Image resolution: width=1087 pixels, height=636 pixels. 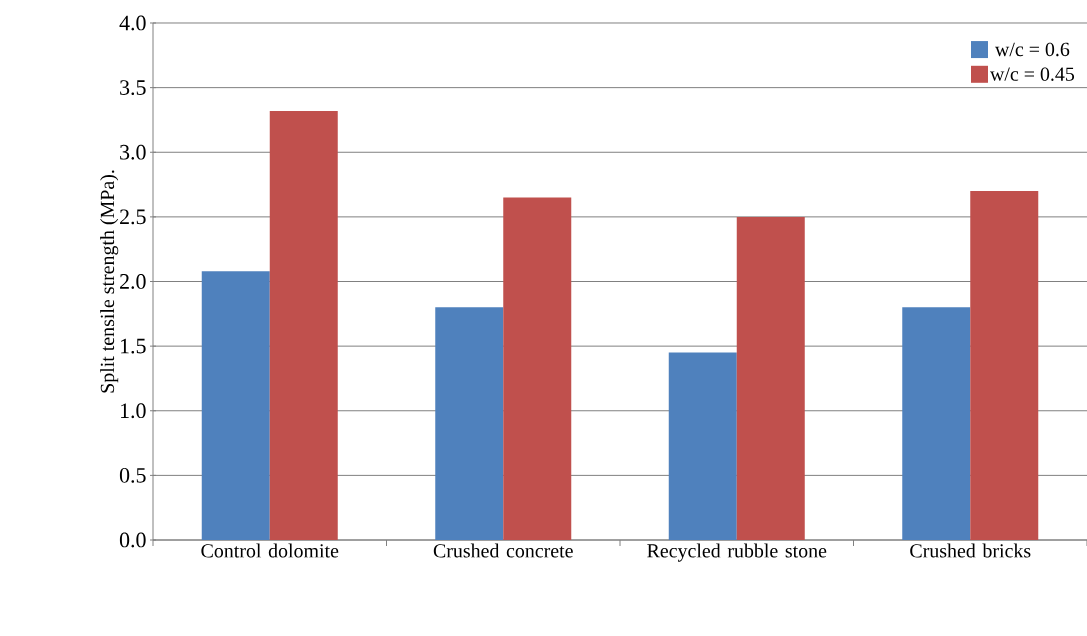 I want to click on x-tick-label: Recycled rubble stone, so click(x=737, y=552).